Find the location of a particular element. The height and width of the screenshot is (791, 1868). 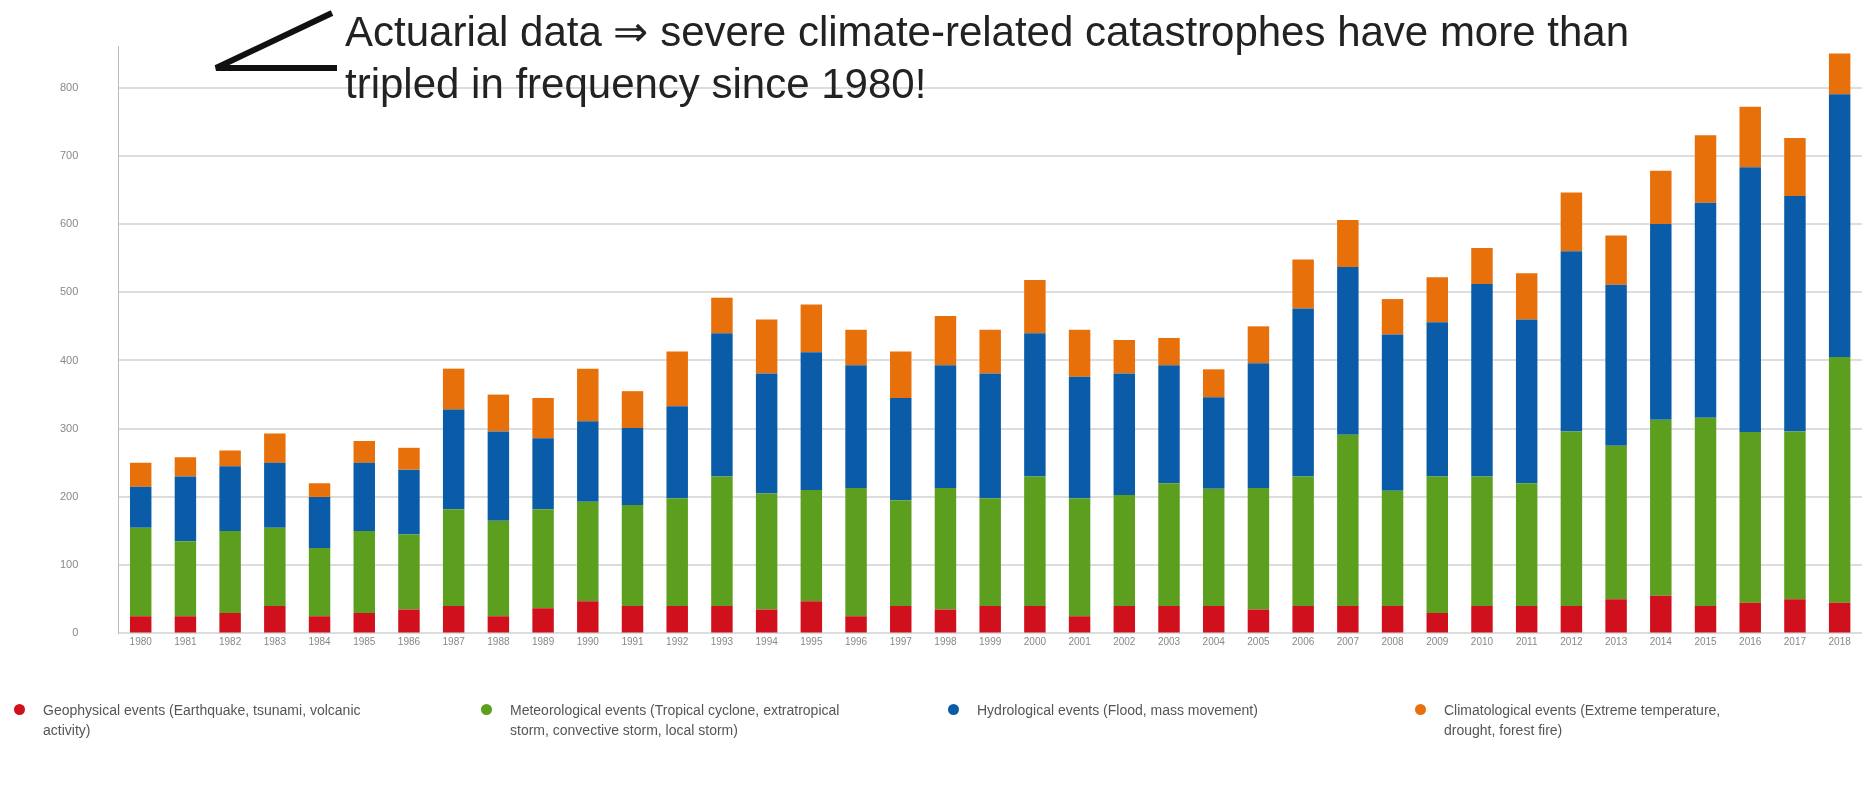

x-tick-label: 2011 is located at coordinates (1526, 642).